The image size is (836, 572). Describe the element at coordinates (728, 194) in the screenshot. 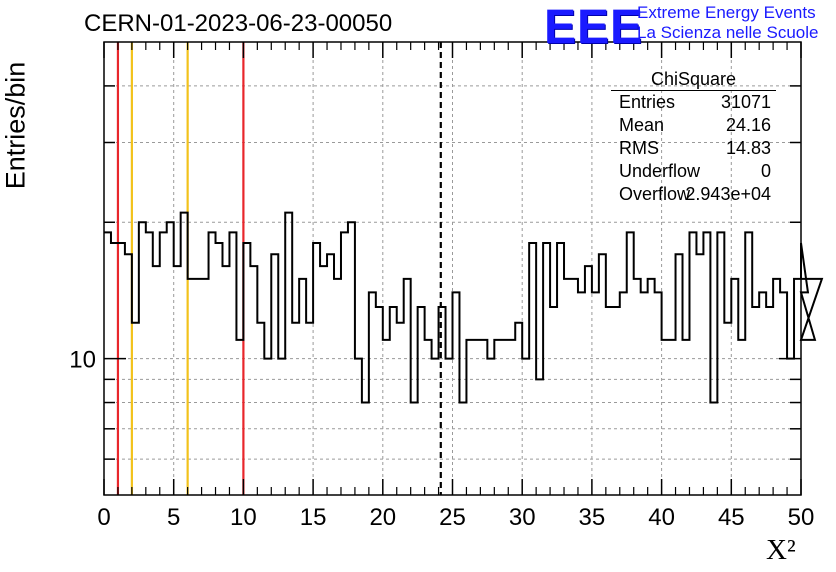

I see `stats-value: 2.943e+04` at that location.